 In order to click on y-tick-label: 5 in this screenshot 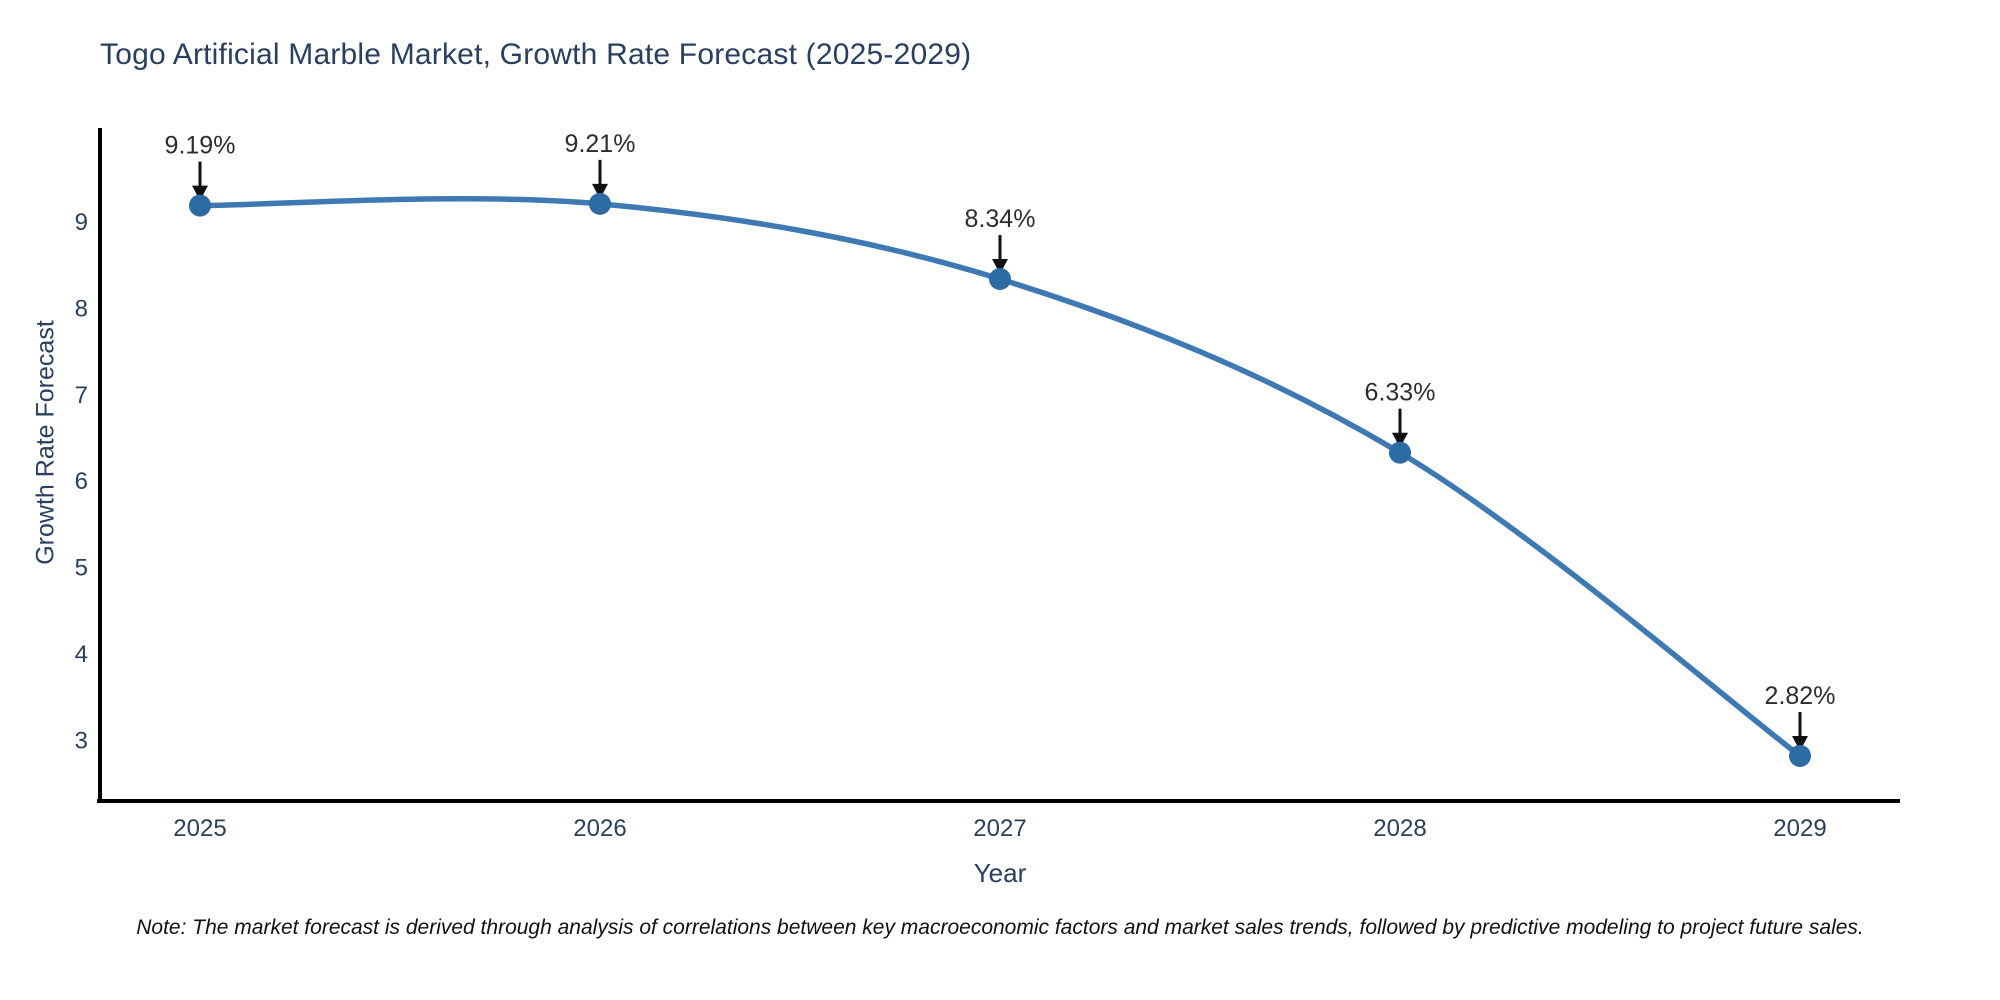, I will do `click(81, 568)`.